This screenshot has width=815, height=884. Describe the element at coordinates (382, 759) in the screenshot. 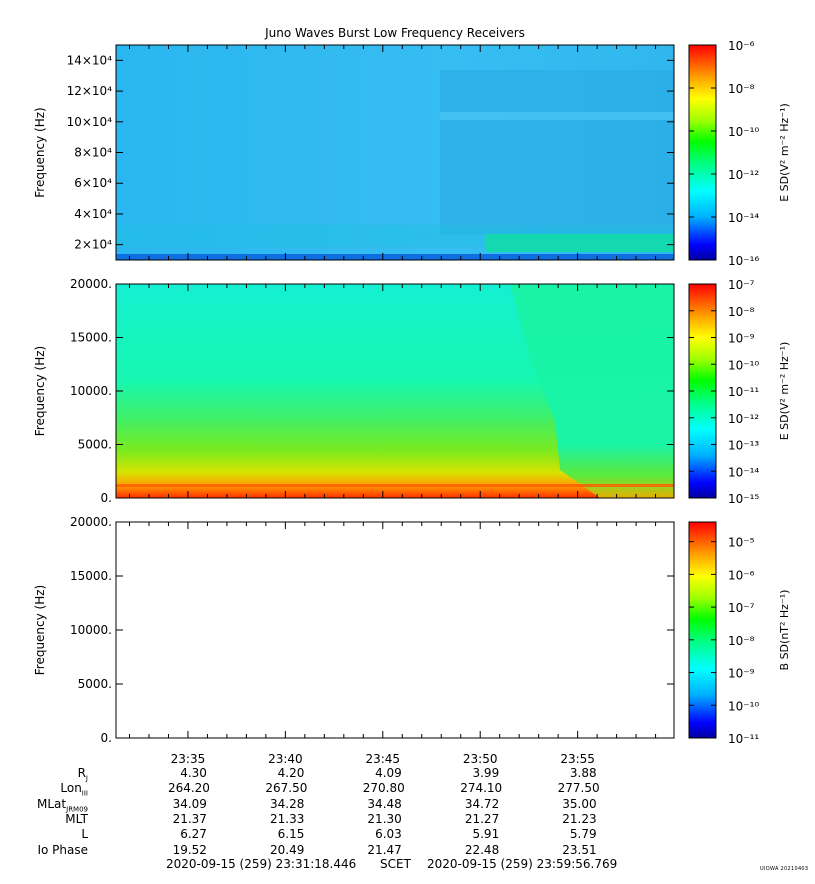

I see `time-tick-label: 23:45` at that location.